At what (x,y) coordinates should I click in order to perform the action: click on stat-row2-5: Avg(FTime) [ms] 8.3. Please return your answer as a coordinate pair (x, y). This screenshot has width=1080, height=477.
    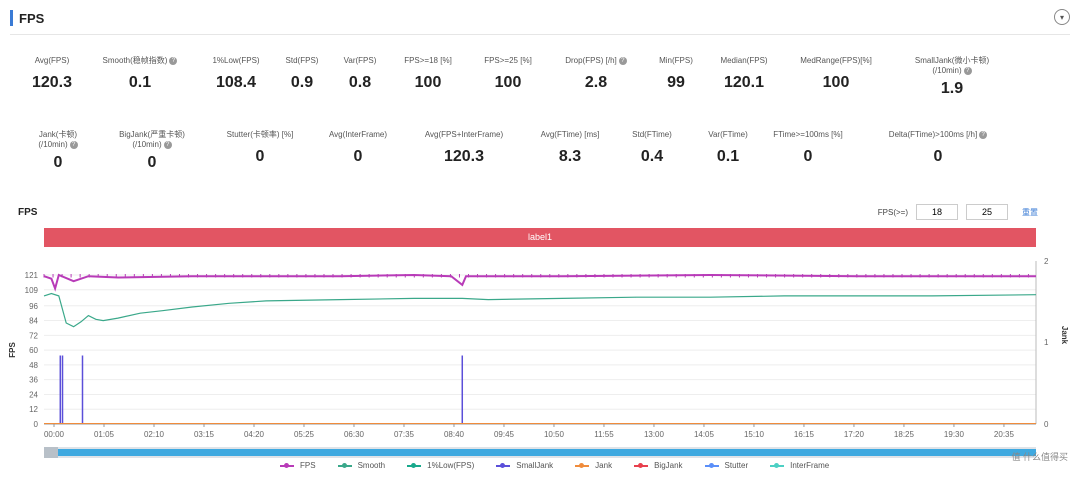
    Looking at the image, I should click on (570, 148).